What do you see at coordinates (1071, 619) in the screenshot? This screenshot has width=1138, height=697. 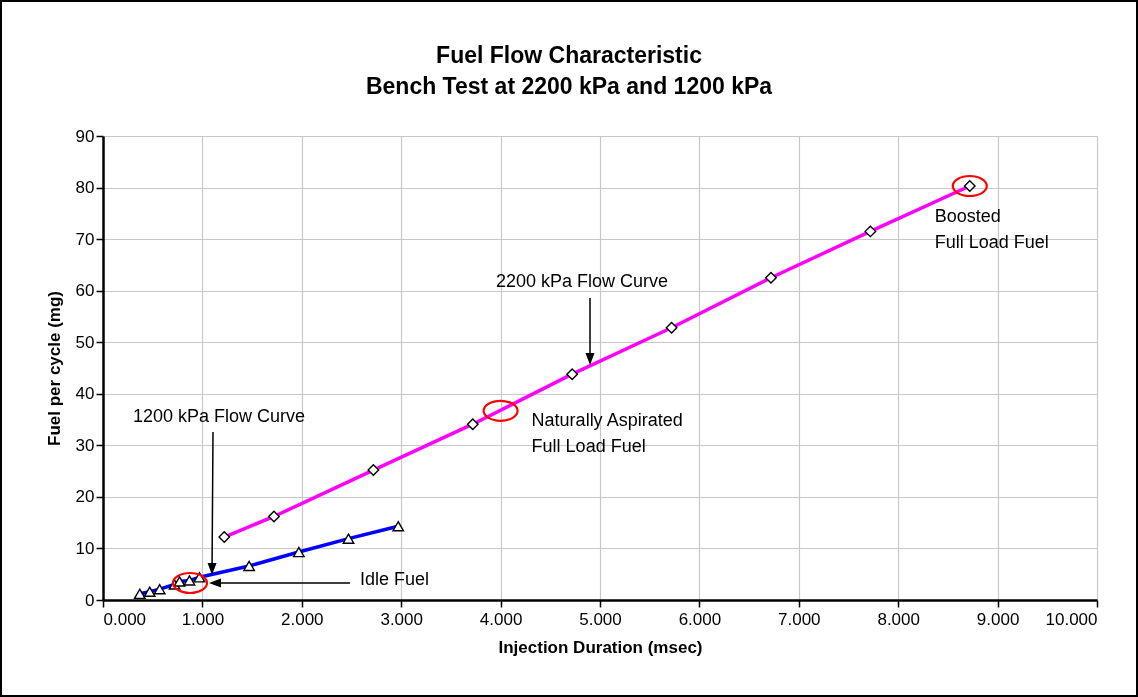 I see `x-tick-label: 10.000` at bounding box center [1071, 619].